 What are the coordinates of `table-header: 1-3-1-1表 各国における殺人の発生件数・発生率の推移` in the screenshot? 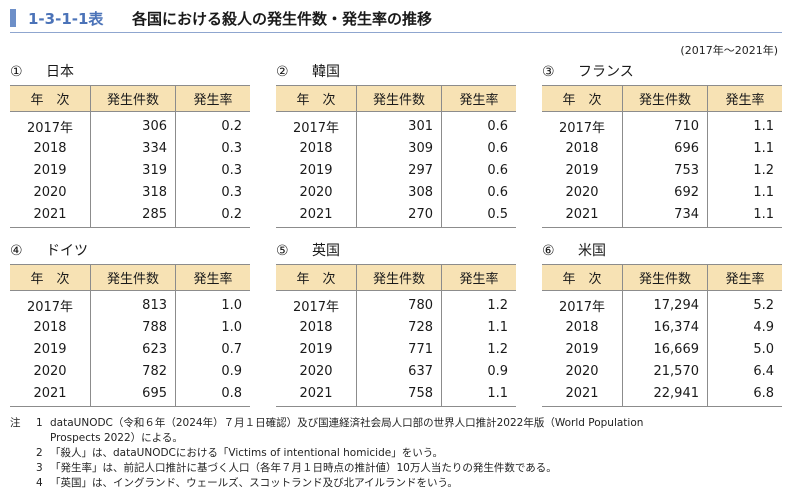 It's located at (396, 19).